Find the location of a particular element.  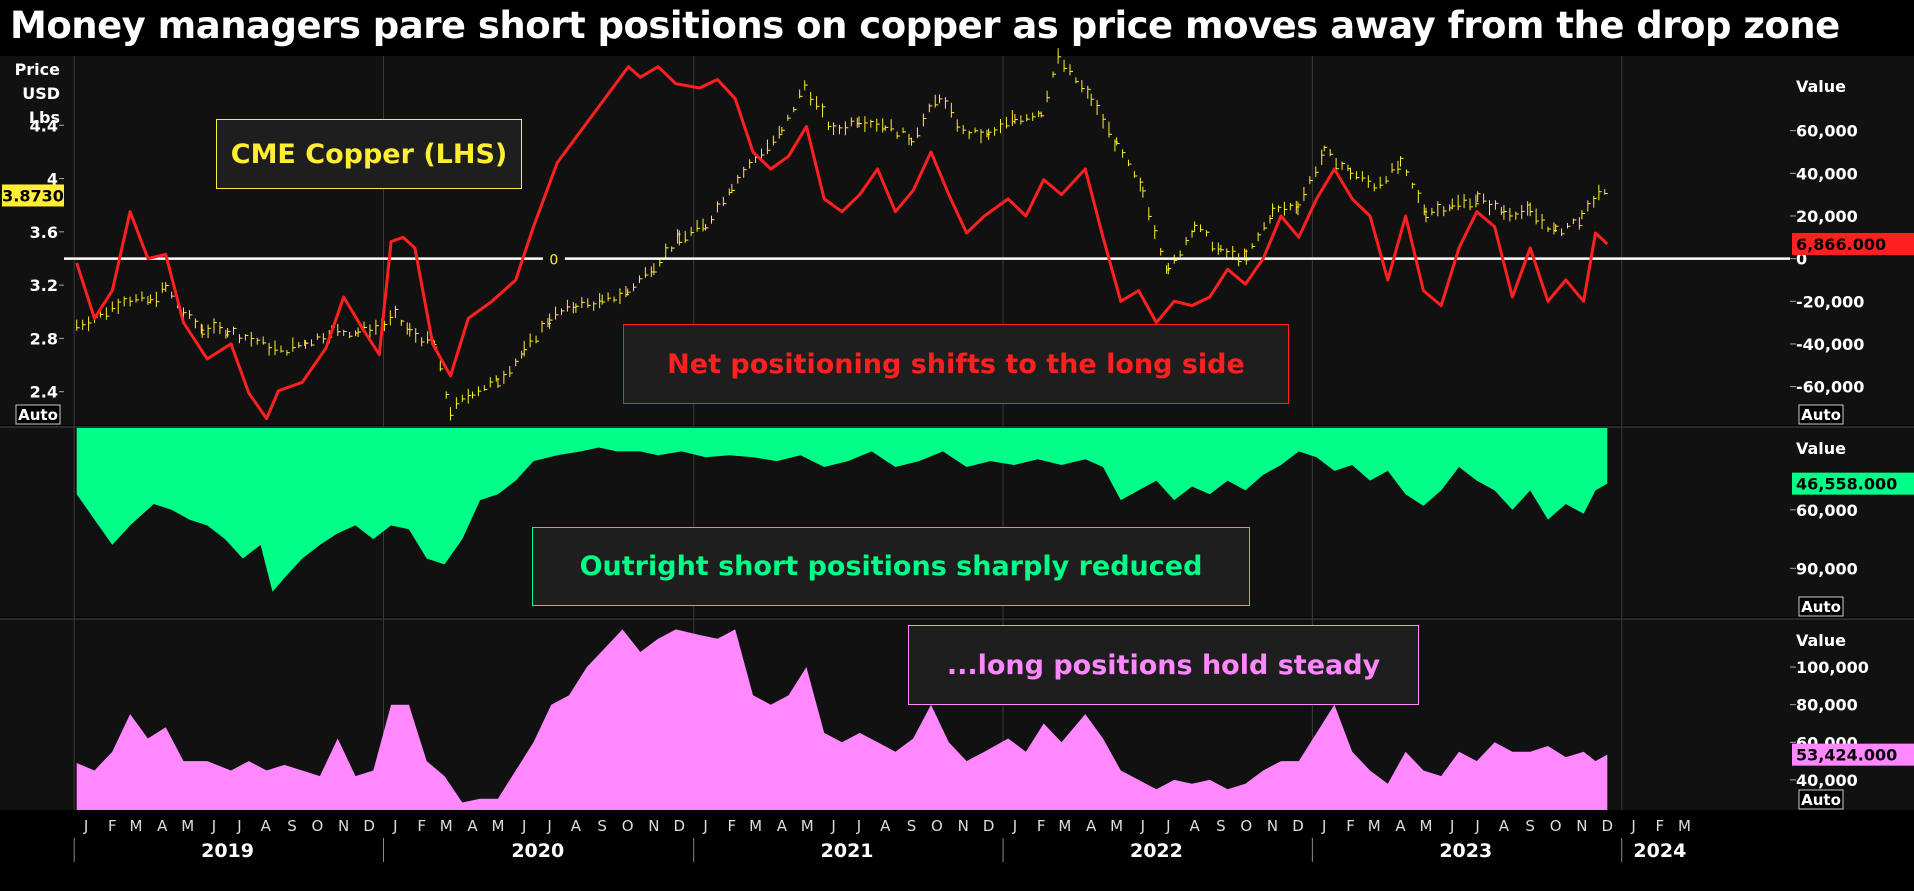

mid-current-value-badge is located at coordinates (1853, 483).